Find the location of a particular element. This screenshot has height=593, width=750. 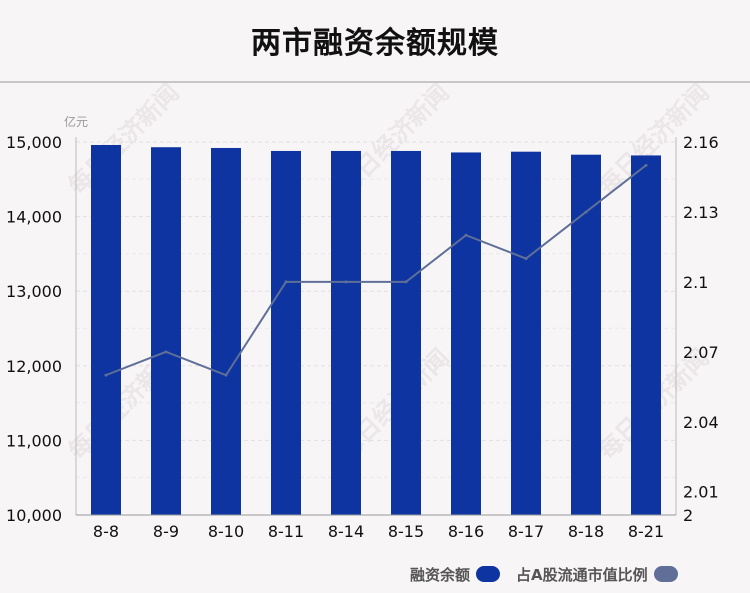

y-right-tick-label: 2.07 is located at coordinates (701, 352).